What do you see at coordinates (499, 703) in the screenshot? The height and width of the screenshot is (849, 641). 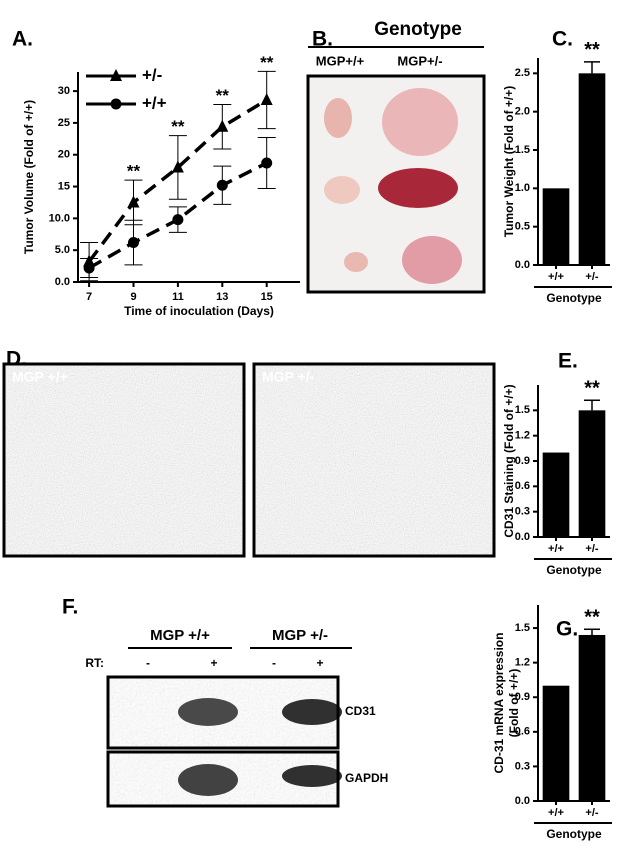 I see `y-axis-label: CD-31 mRNA expression` at bounding box center [499, 703].